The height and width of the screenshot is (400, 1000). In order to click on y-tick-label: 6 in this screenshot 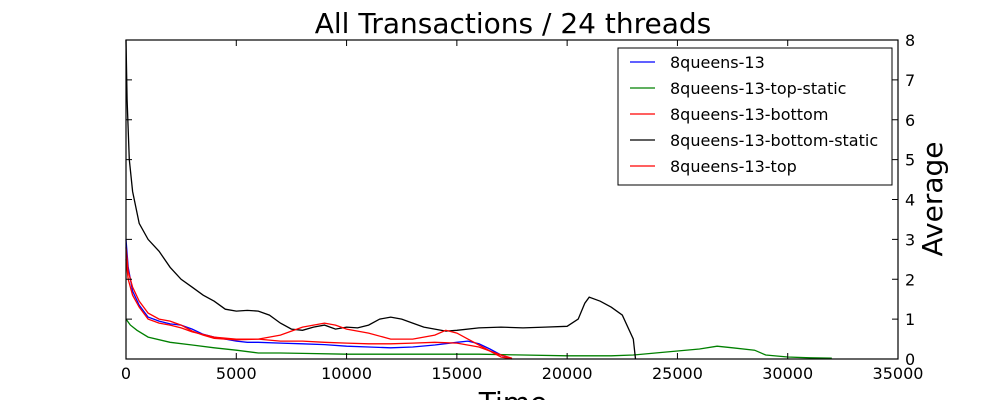, I will do `click(910, 120)`.